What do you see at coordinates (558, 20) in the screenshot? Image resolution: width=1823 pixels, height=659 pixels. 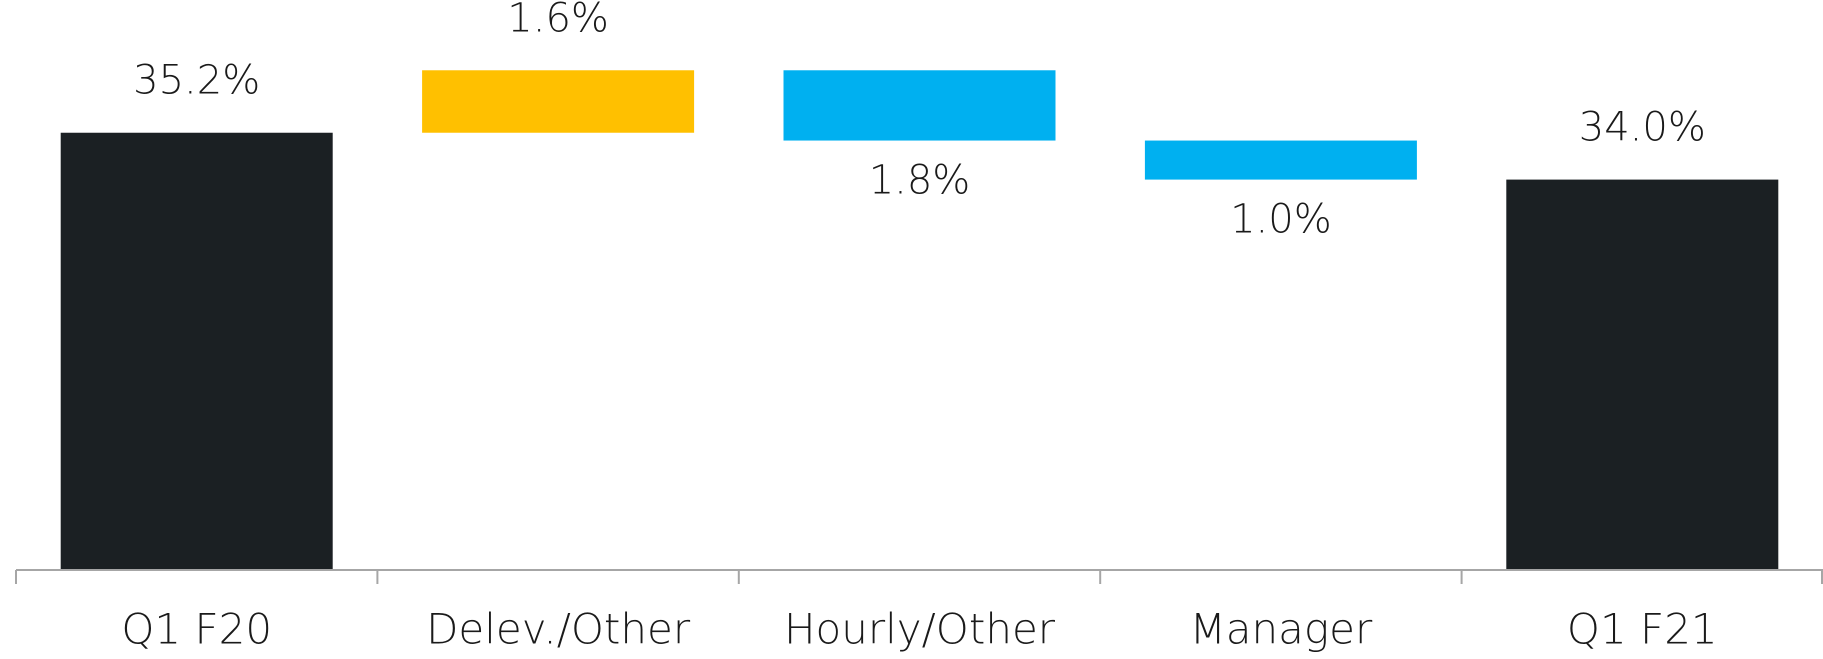 I see `data-label: 1.6%` at bounding box center [558, 20].